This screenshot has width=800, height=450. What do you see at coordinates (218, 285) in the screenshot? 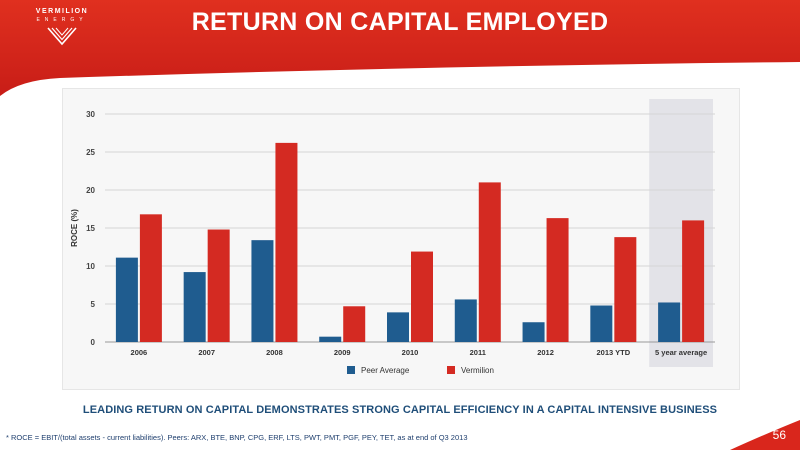
I see `bar-vermilion-2007` at bounding box center [218, 285].